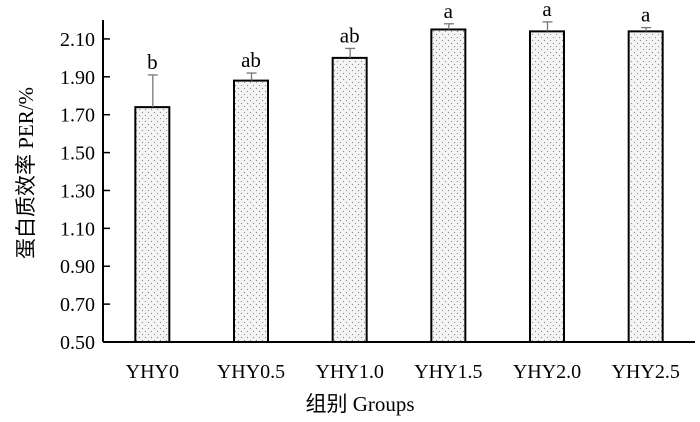 This screenshot has width=700, height=422. I want to click on x-tick-label: YHY1.5, so click(448, 372).